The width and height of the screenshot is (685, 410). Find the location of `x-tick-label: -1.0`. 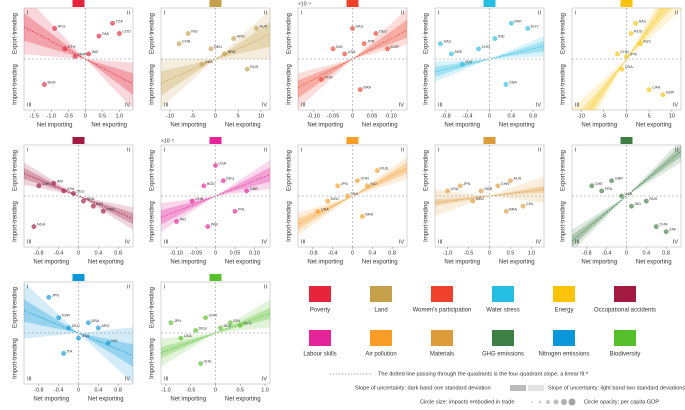

x-tick-label: -1.0 is located at coordinates (165, 390).